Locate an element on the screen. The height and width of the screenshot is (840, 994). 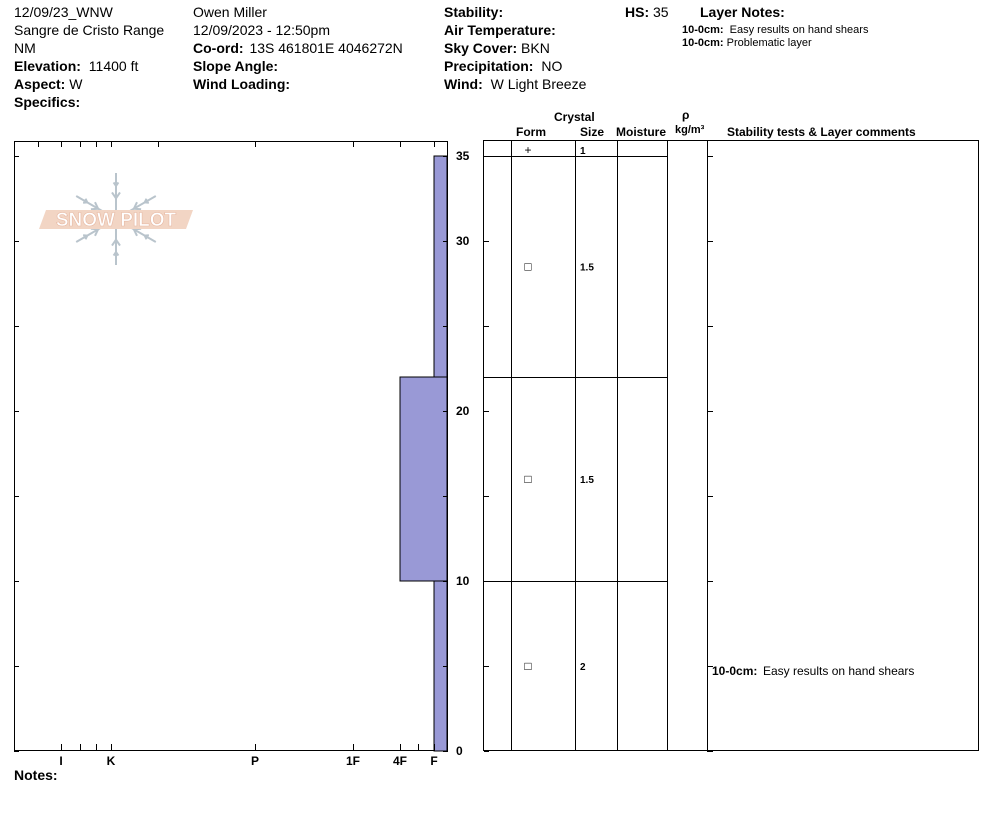
precip-label: Precipitation: is located at coordinates (489, 66).